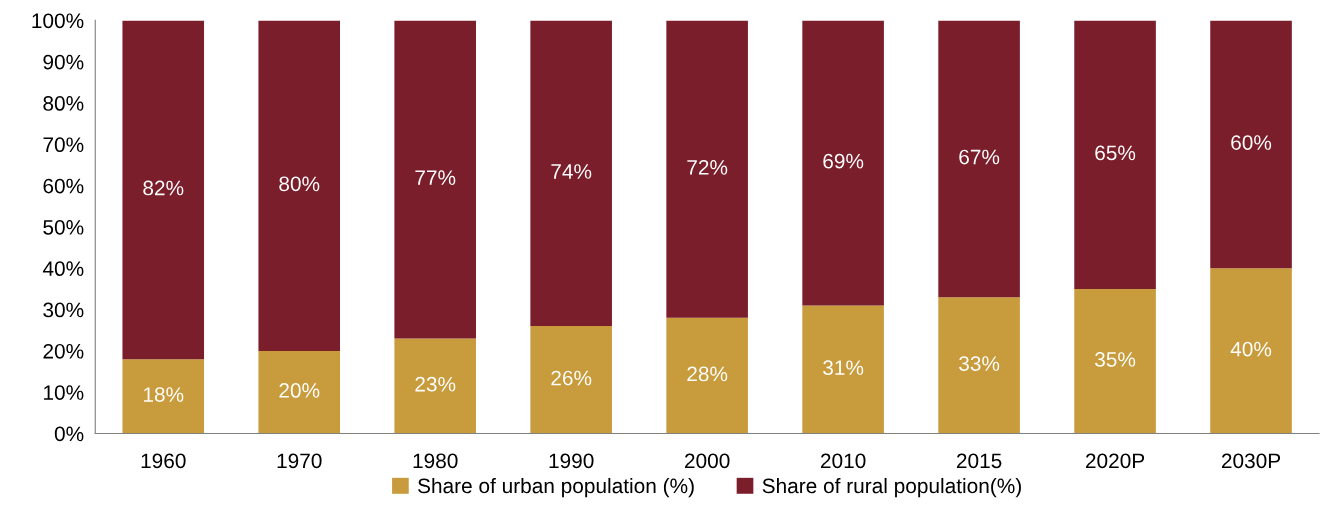  What do you see at coordinates (843, 461) in the screenshot?
I see `x-tick-label: 2010` at bounding box center [843, 461].